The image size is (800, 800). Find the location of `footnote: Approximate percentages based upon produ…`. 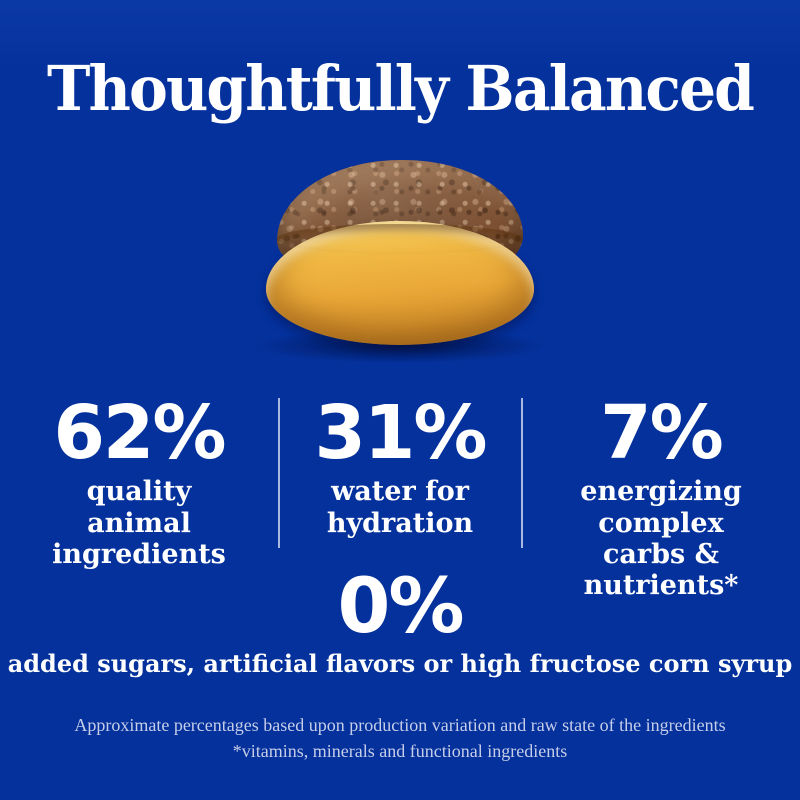

footnote: Approximate percentages based upon produ… is located at coordinates (400, 738).